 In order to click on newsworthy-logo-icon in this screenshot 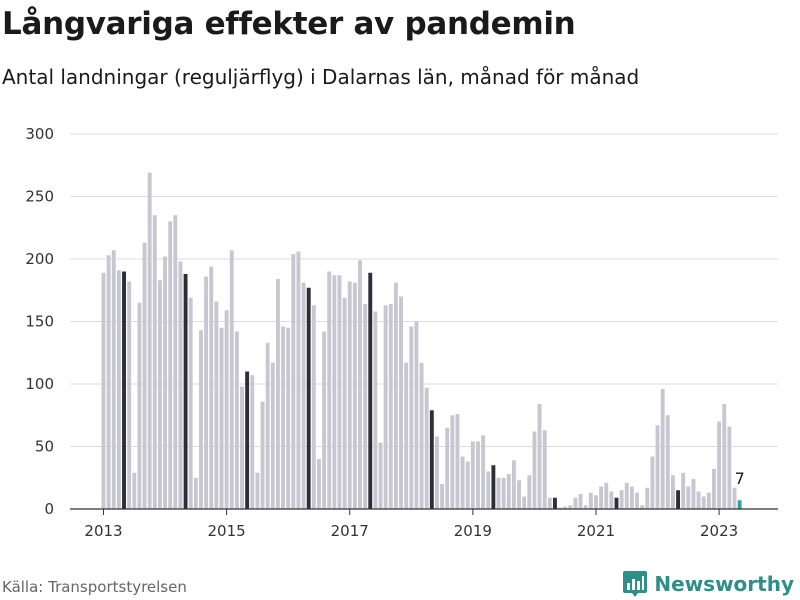, I will do `click(635, 584)`.